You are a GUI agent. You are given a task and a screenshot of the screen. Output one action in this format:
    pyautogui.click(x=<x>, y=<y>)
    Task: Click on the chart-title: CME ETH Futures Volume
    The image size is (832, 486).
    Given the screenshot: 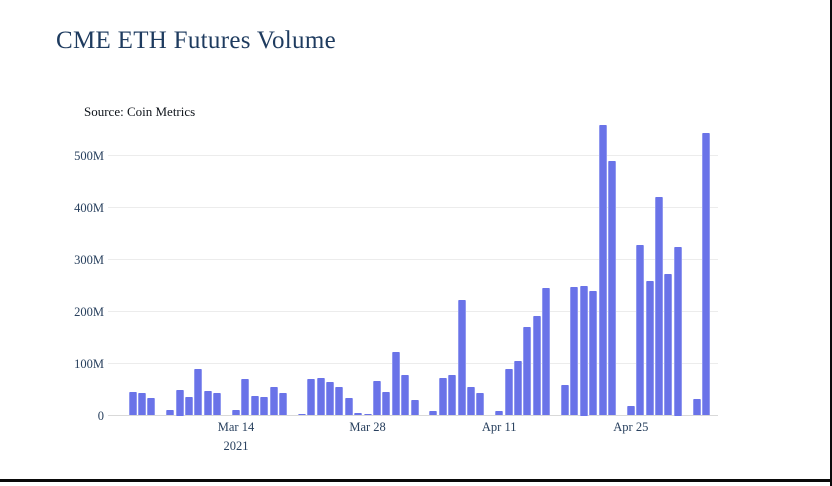 What is the action you would take?
    pyautogui.click(x=196, y=40)
    